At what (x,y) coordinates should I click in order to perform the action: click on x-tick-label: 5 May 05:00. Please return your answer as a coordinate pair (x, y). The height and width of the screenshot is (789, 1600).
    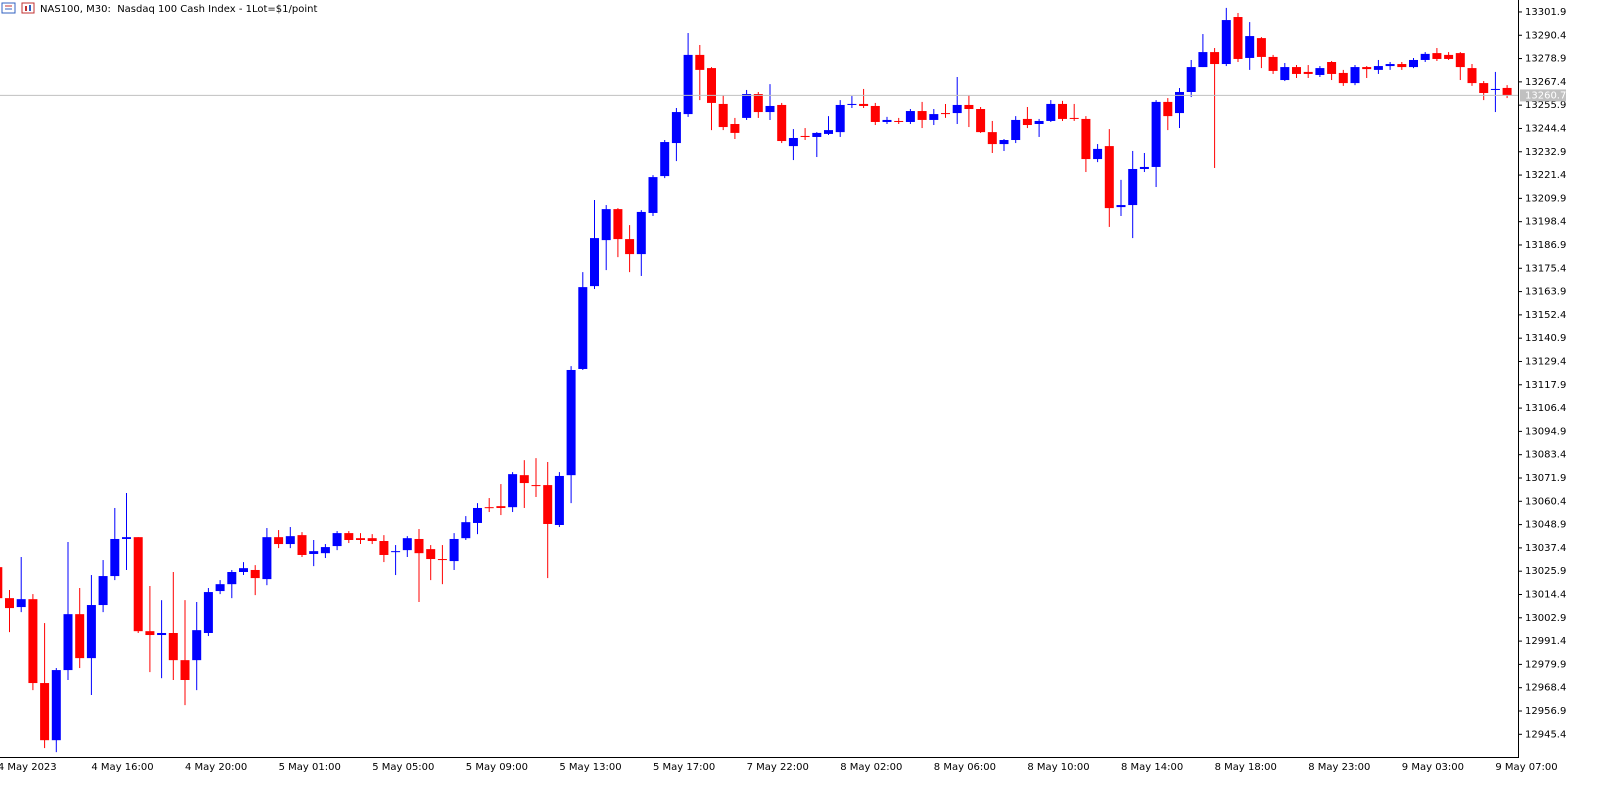
    Looking at the image, I should click on (403, 767).